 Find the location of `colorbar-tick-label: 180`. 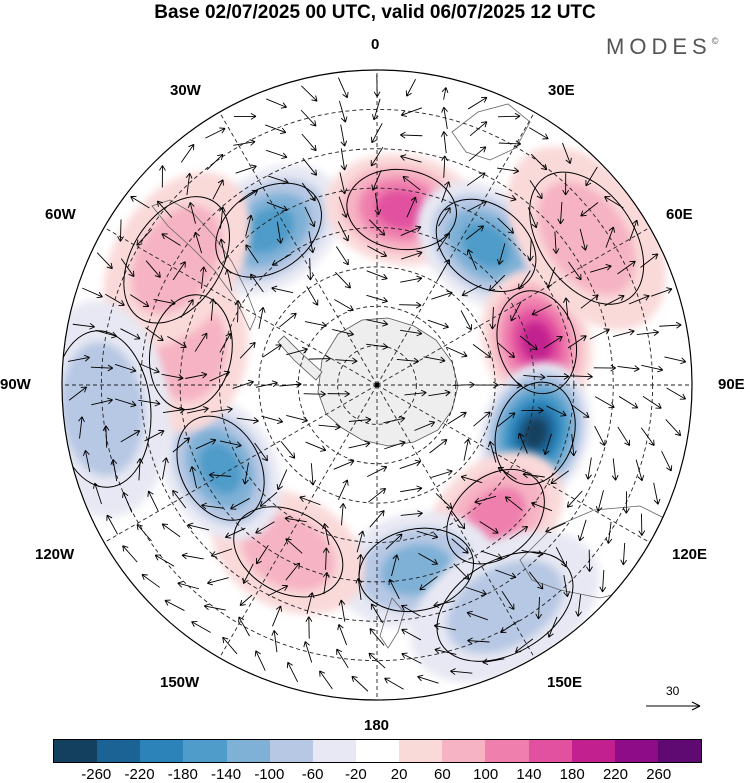

colorbar-tick-label: 180 is located at coordinates (572, 774).